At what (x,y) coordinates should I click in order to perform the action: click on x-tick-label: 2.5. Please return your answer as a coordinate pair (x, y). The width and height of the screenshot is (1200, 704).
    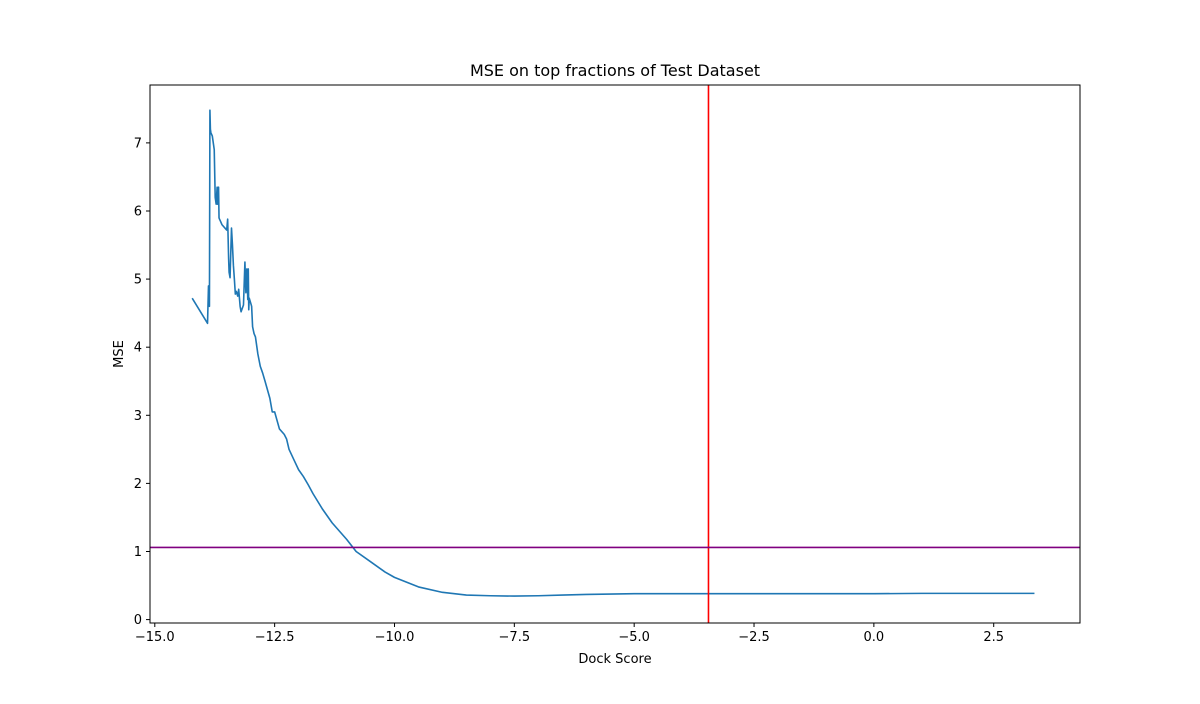
    Looking at the image, I should click on (993, 637).